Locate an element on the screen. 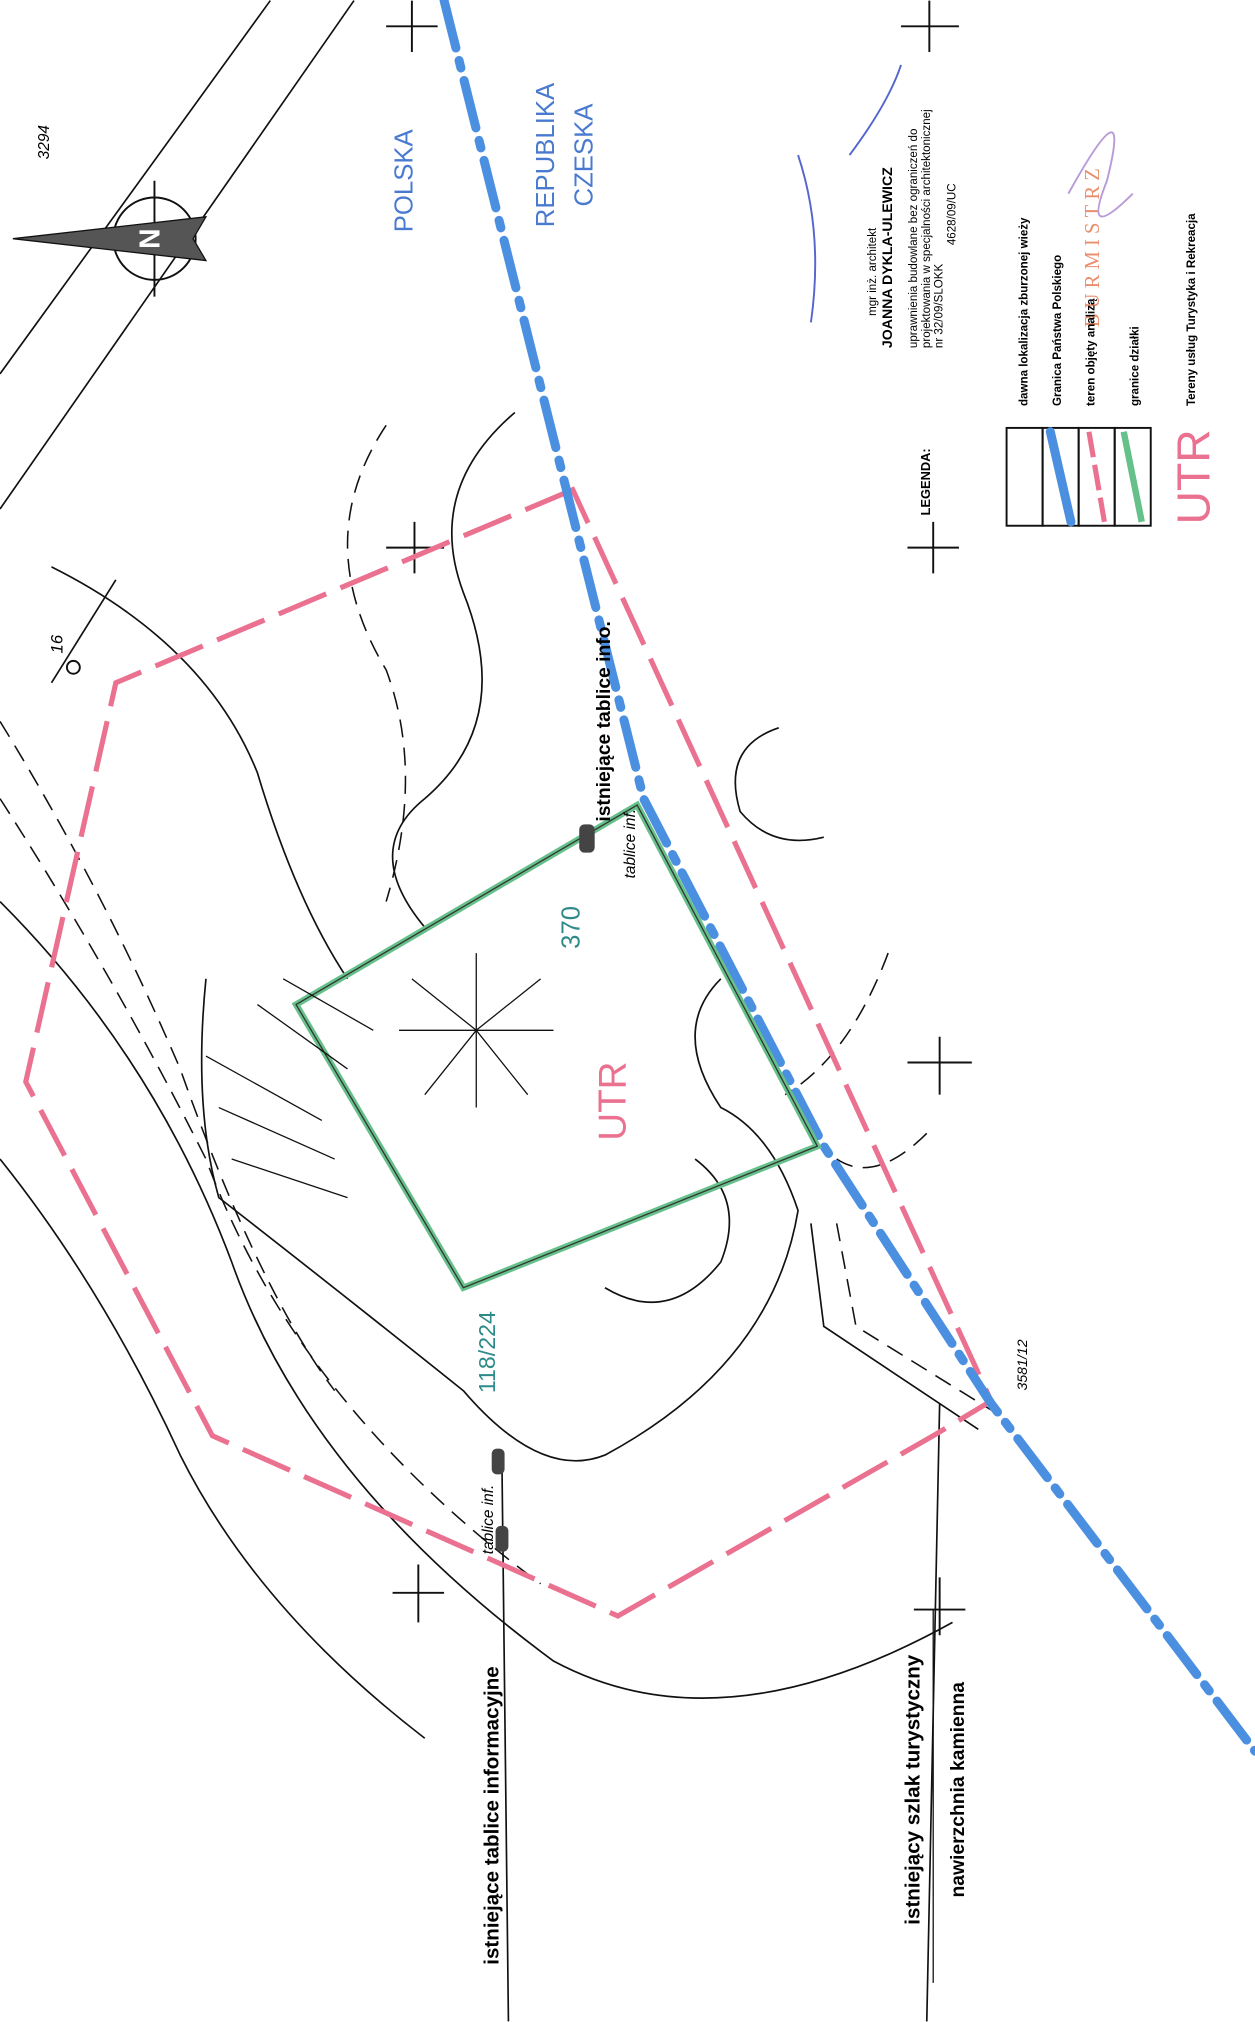 This screenshot has width=1255, height=2022. signature is located at coordinates (1100, 174).